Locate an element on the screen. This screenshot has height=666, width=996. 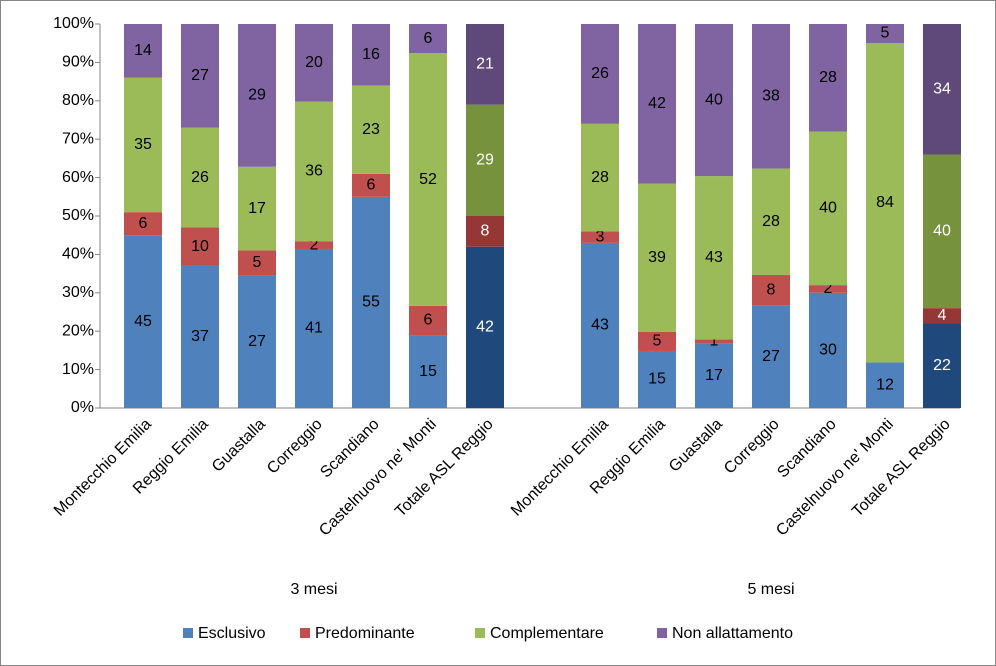
y-tick-label: 0% is located at coordinates (82, 407).